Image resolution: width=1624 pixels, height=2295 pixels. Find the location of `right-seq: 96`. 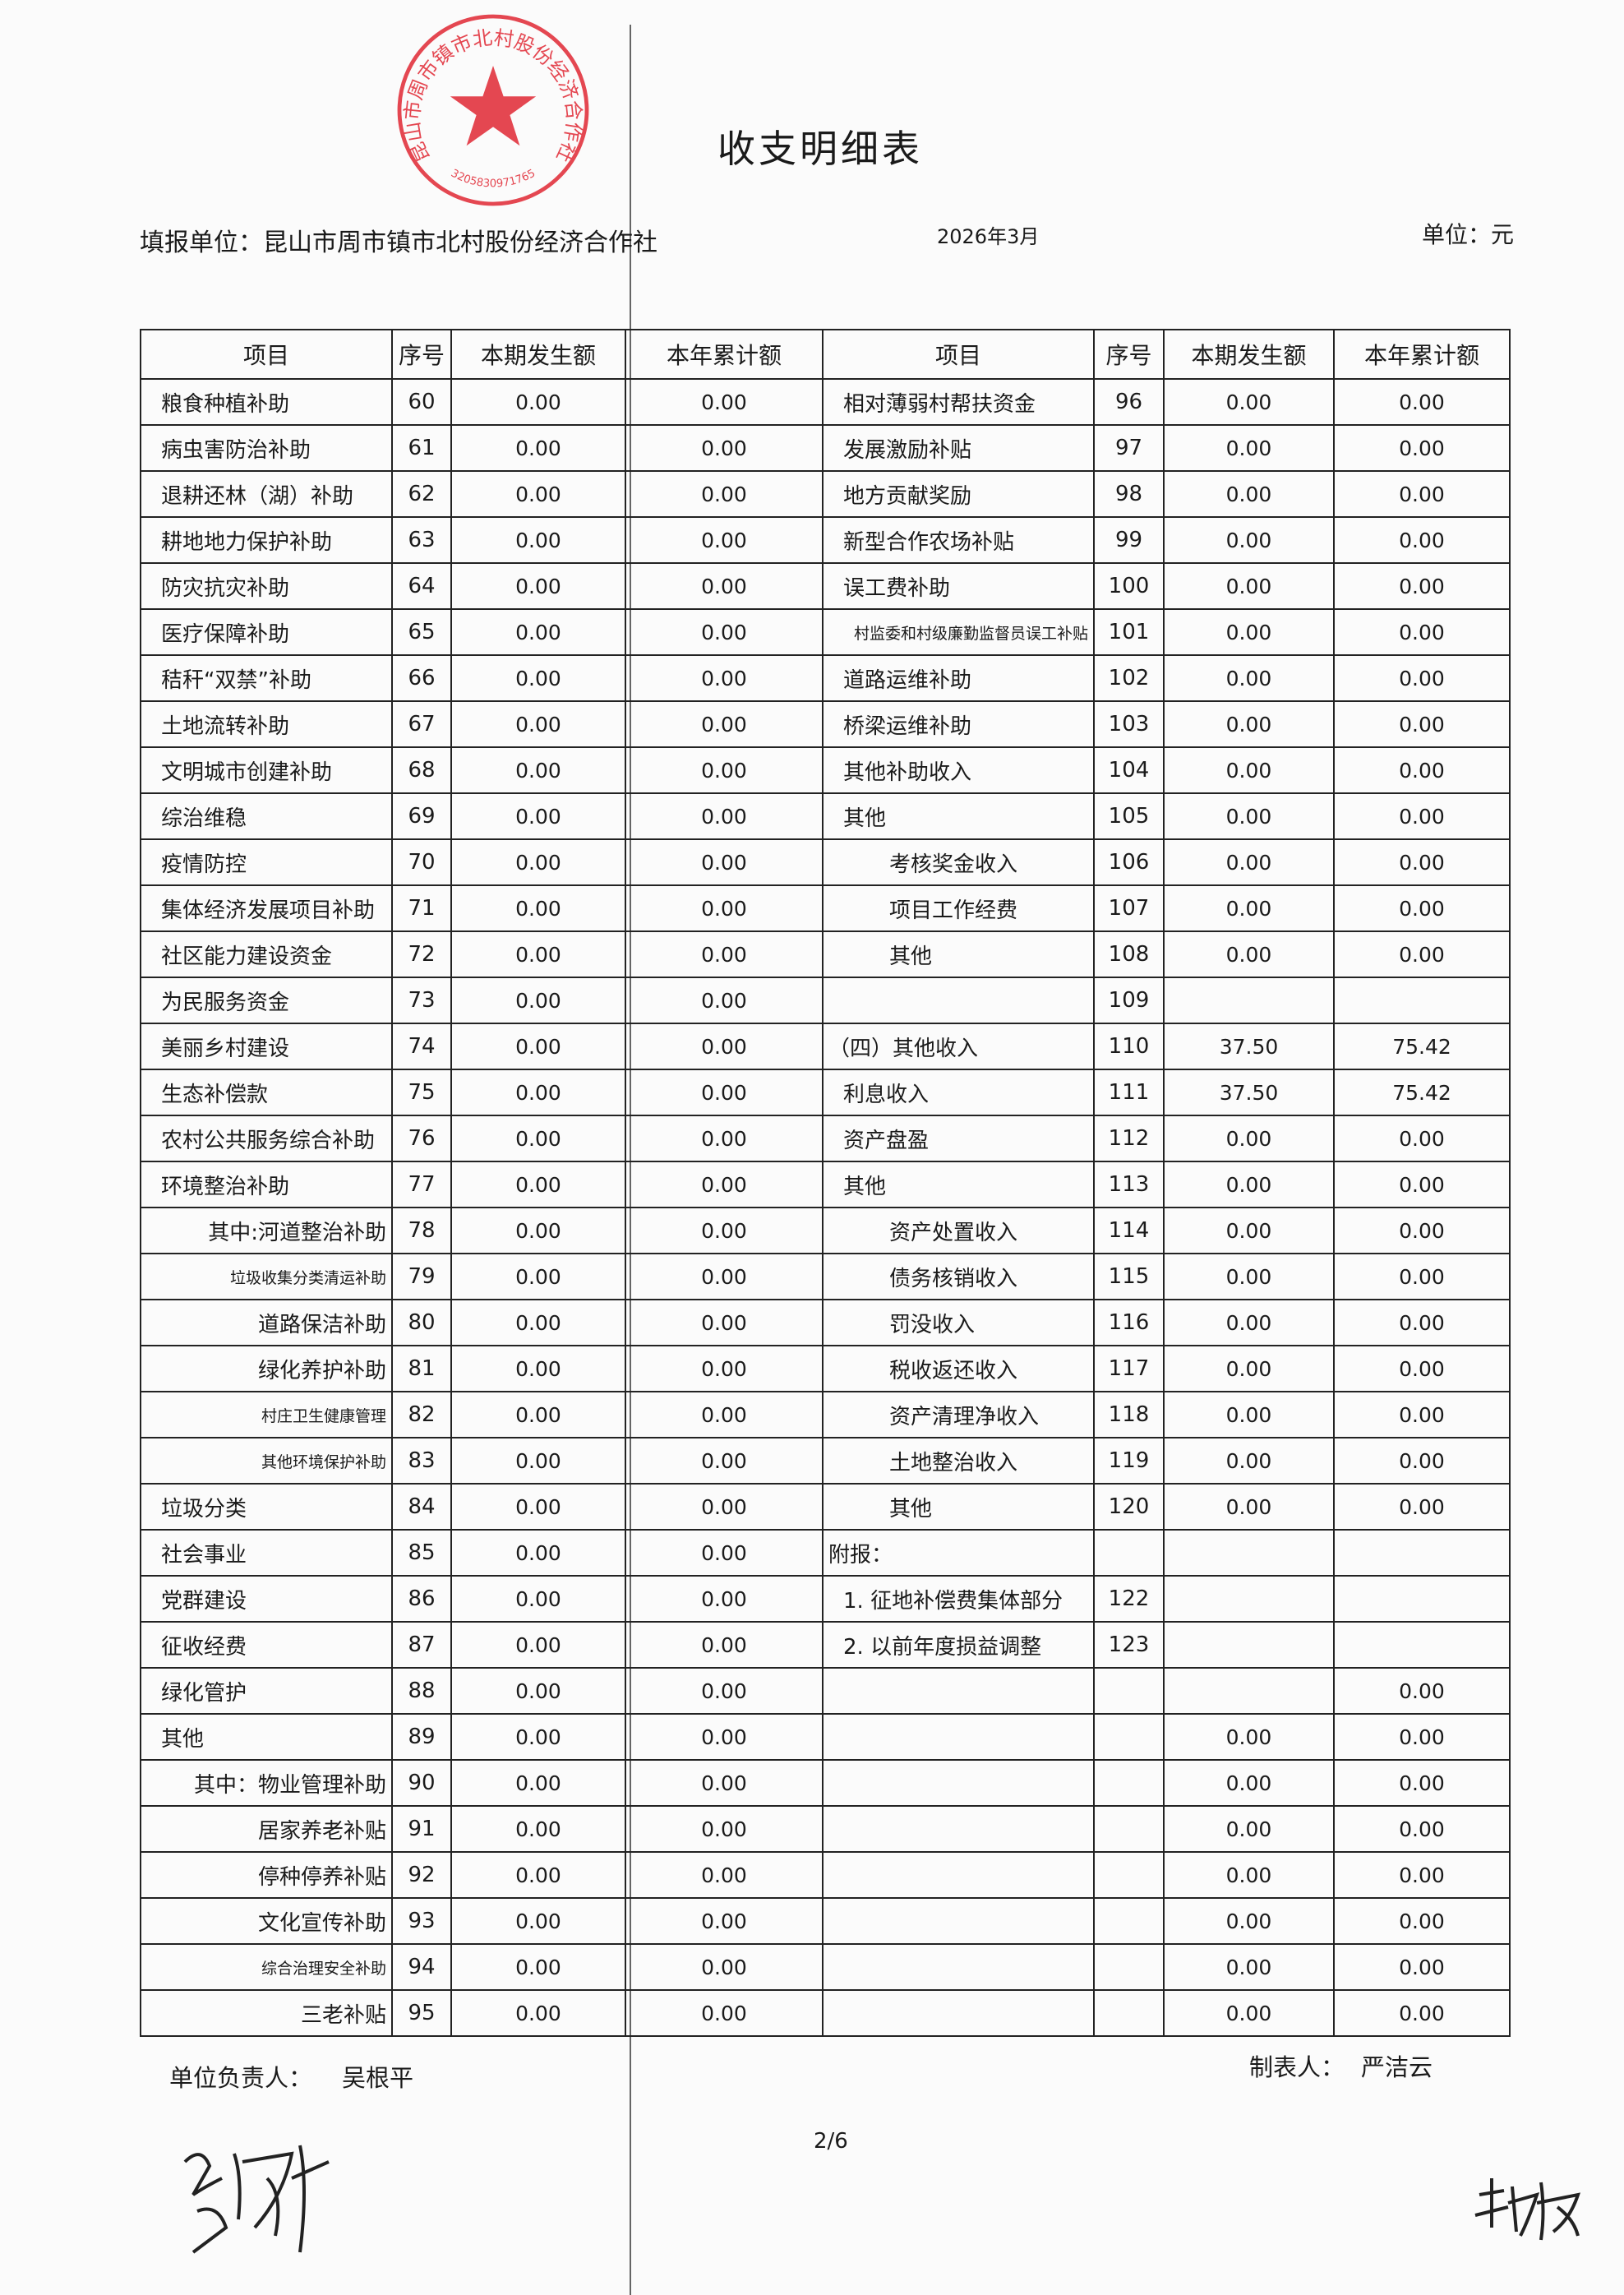

right-seq: 96 is located at coordinates (1129, 402).